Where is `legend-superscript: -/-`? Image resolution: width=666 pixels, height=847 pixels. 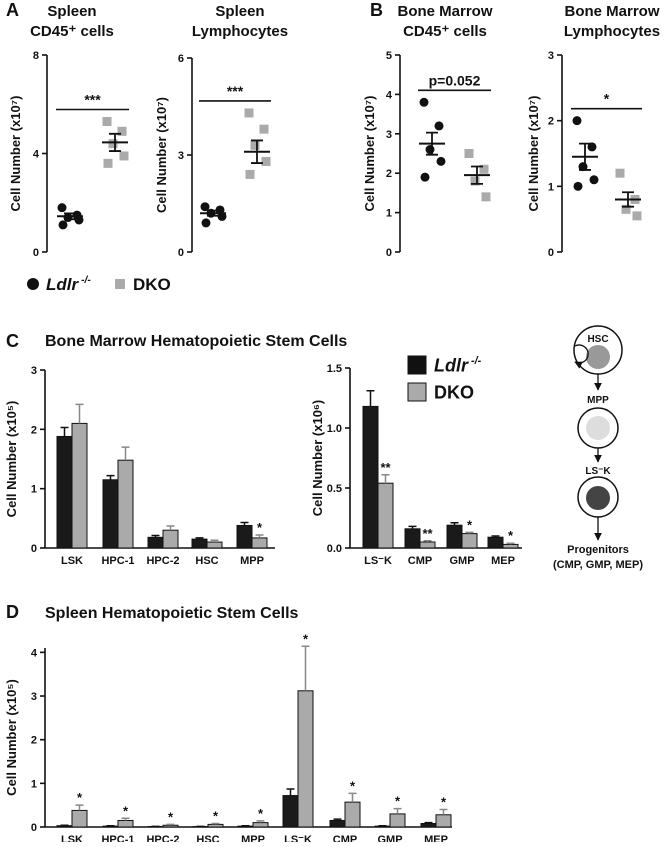 legend-superscript: -/- is located at coordinates (476, 361).